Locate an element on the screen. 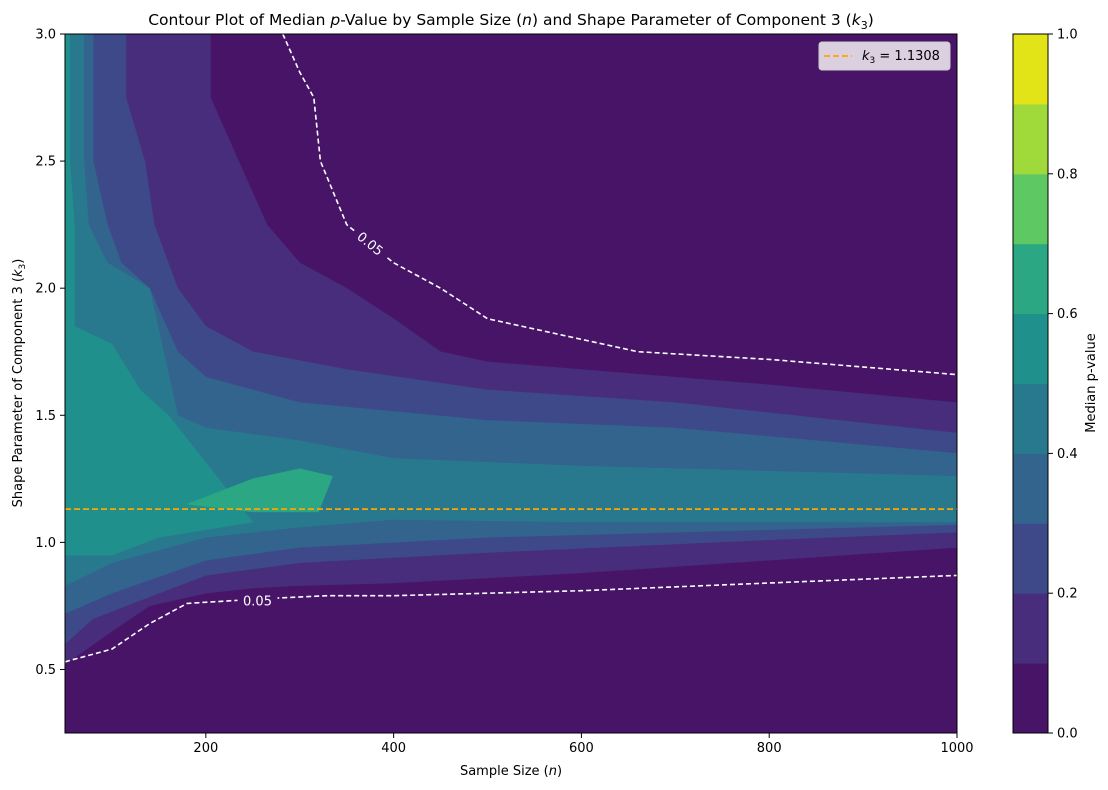  x-tick-label: 1000 is located at coordinates (956, 748).